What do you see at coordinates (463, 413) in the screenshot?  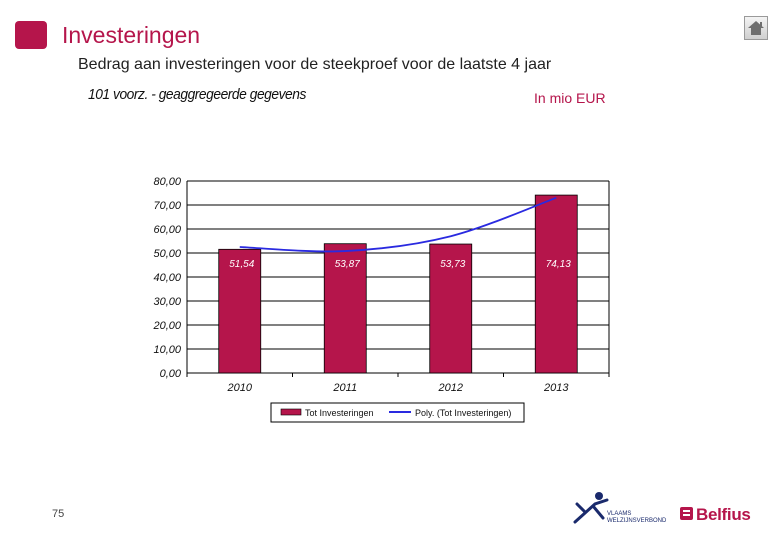 I see `legend-label-trend: Poly. (Tot Investeringen)` at bounding box center [463, 413].